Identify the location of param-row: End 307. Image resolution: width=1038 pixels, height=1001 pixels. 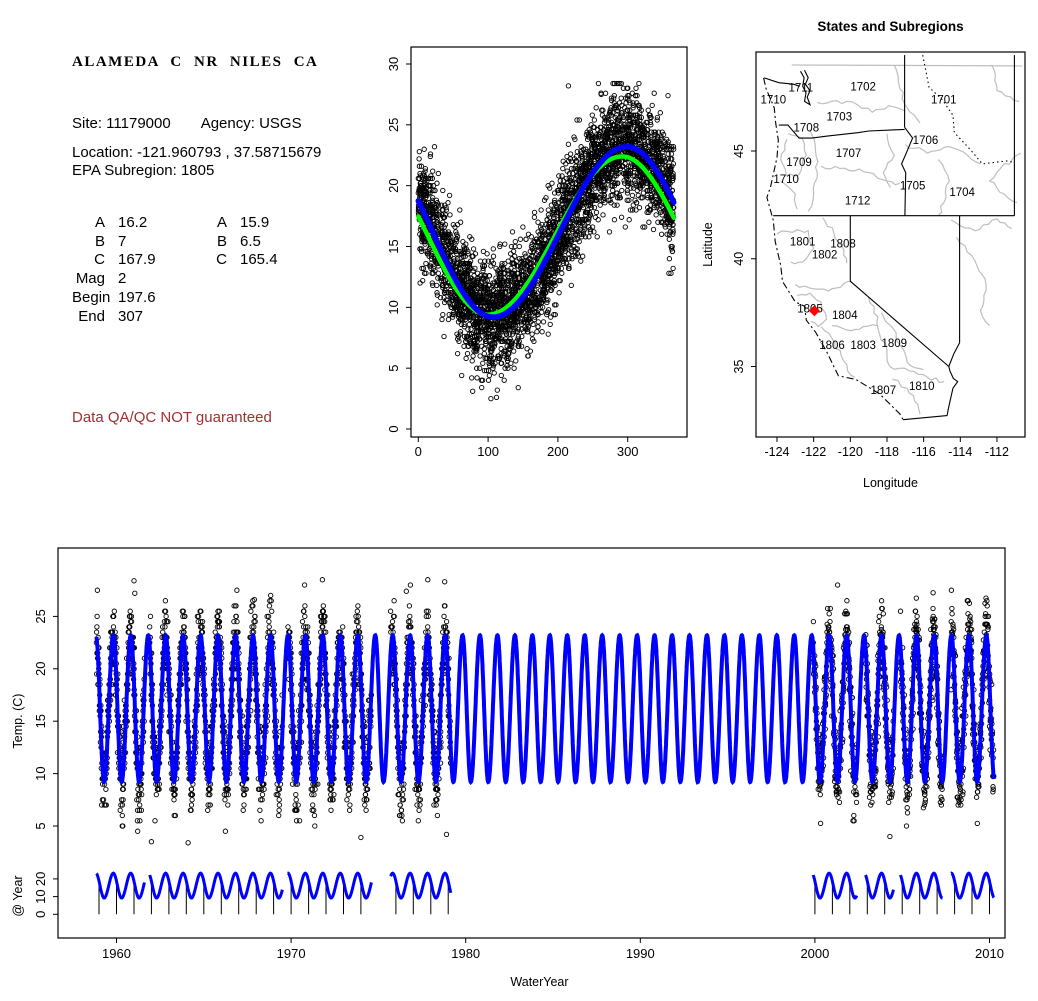
(111, 316).